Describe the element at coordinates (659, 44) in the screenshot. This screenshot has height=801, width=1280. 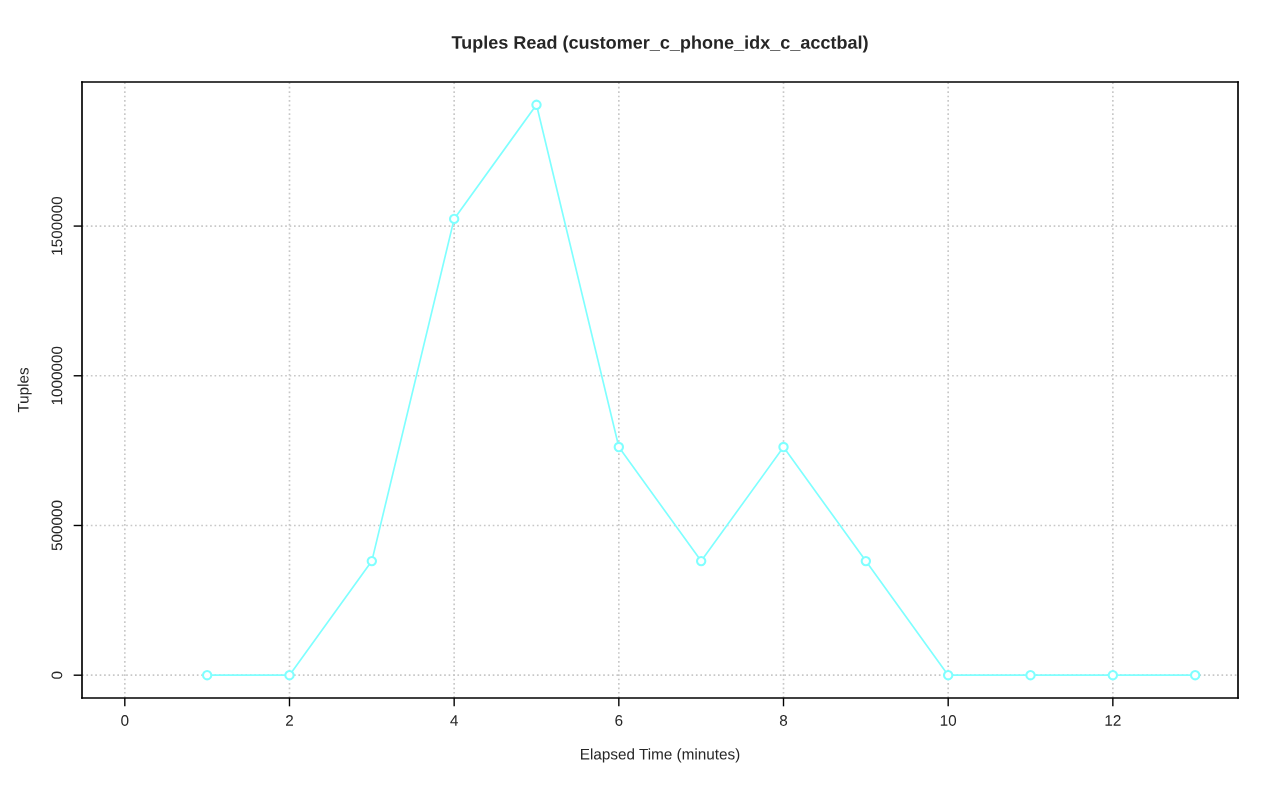
I see `chart-title: Tuples Read (customer_c_phone_idx_c_acctbal)` at that location.